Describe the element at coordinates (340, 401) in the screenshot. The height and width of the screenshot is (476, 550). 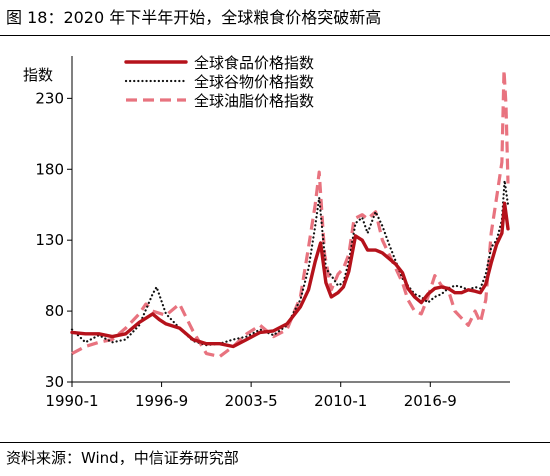
I see `x-tick-label: 2010-1` at that location.